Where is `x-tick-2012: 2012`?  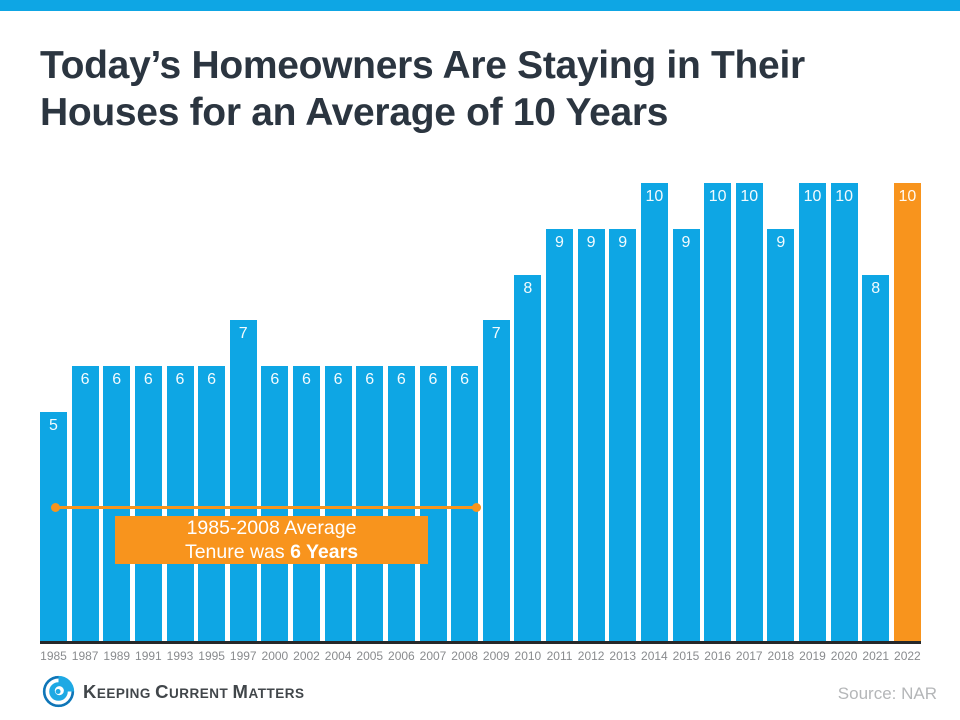
x-tick-2012: 2012 is located at coordinates (591, 656).